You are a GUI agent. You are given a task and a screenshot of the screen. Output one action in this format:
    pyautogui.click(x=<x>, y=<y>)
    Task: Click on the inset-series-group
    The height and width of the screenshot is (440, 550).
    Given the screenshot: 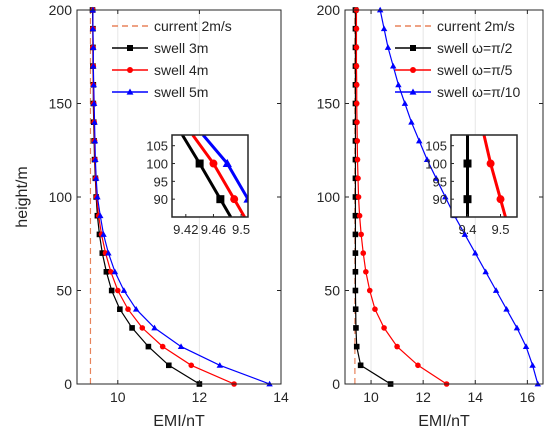 What is the action you would take?
    pyautogui.click(x=485, y=176)
    